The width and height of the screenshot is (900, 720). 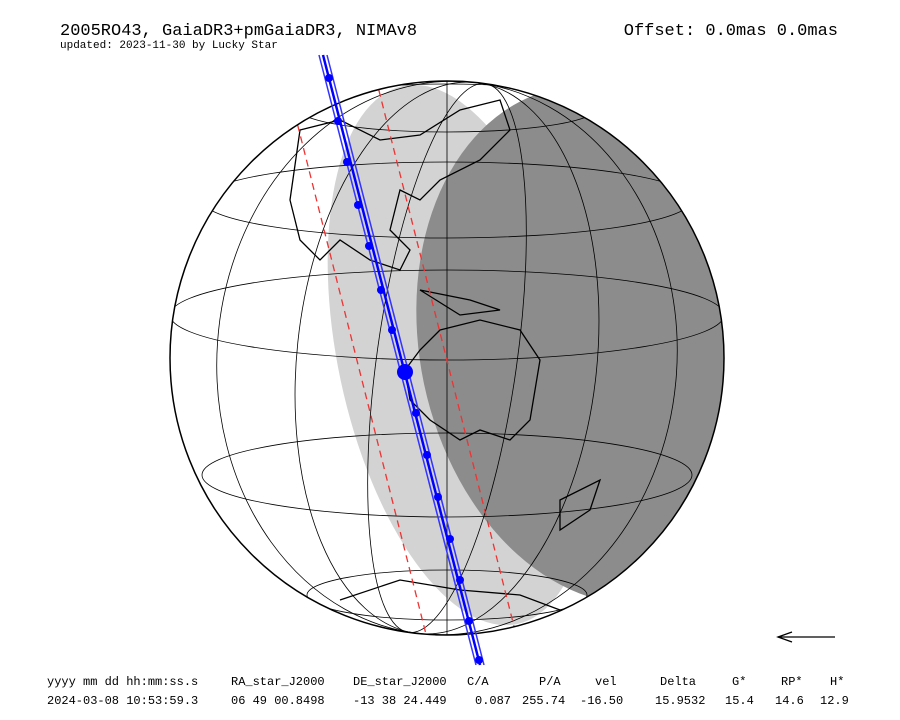 I want to click on direction-arrow, so click(x=805, y=637).